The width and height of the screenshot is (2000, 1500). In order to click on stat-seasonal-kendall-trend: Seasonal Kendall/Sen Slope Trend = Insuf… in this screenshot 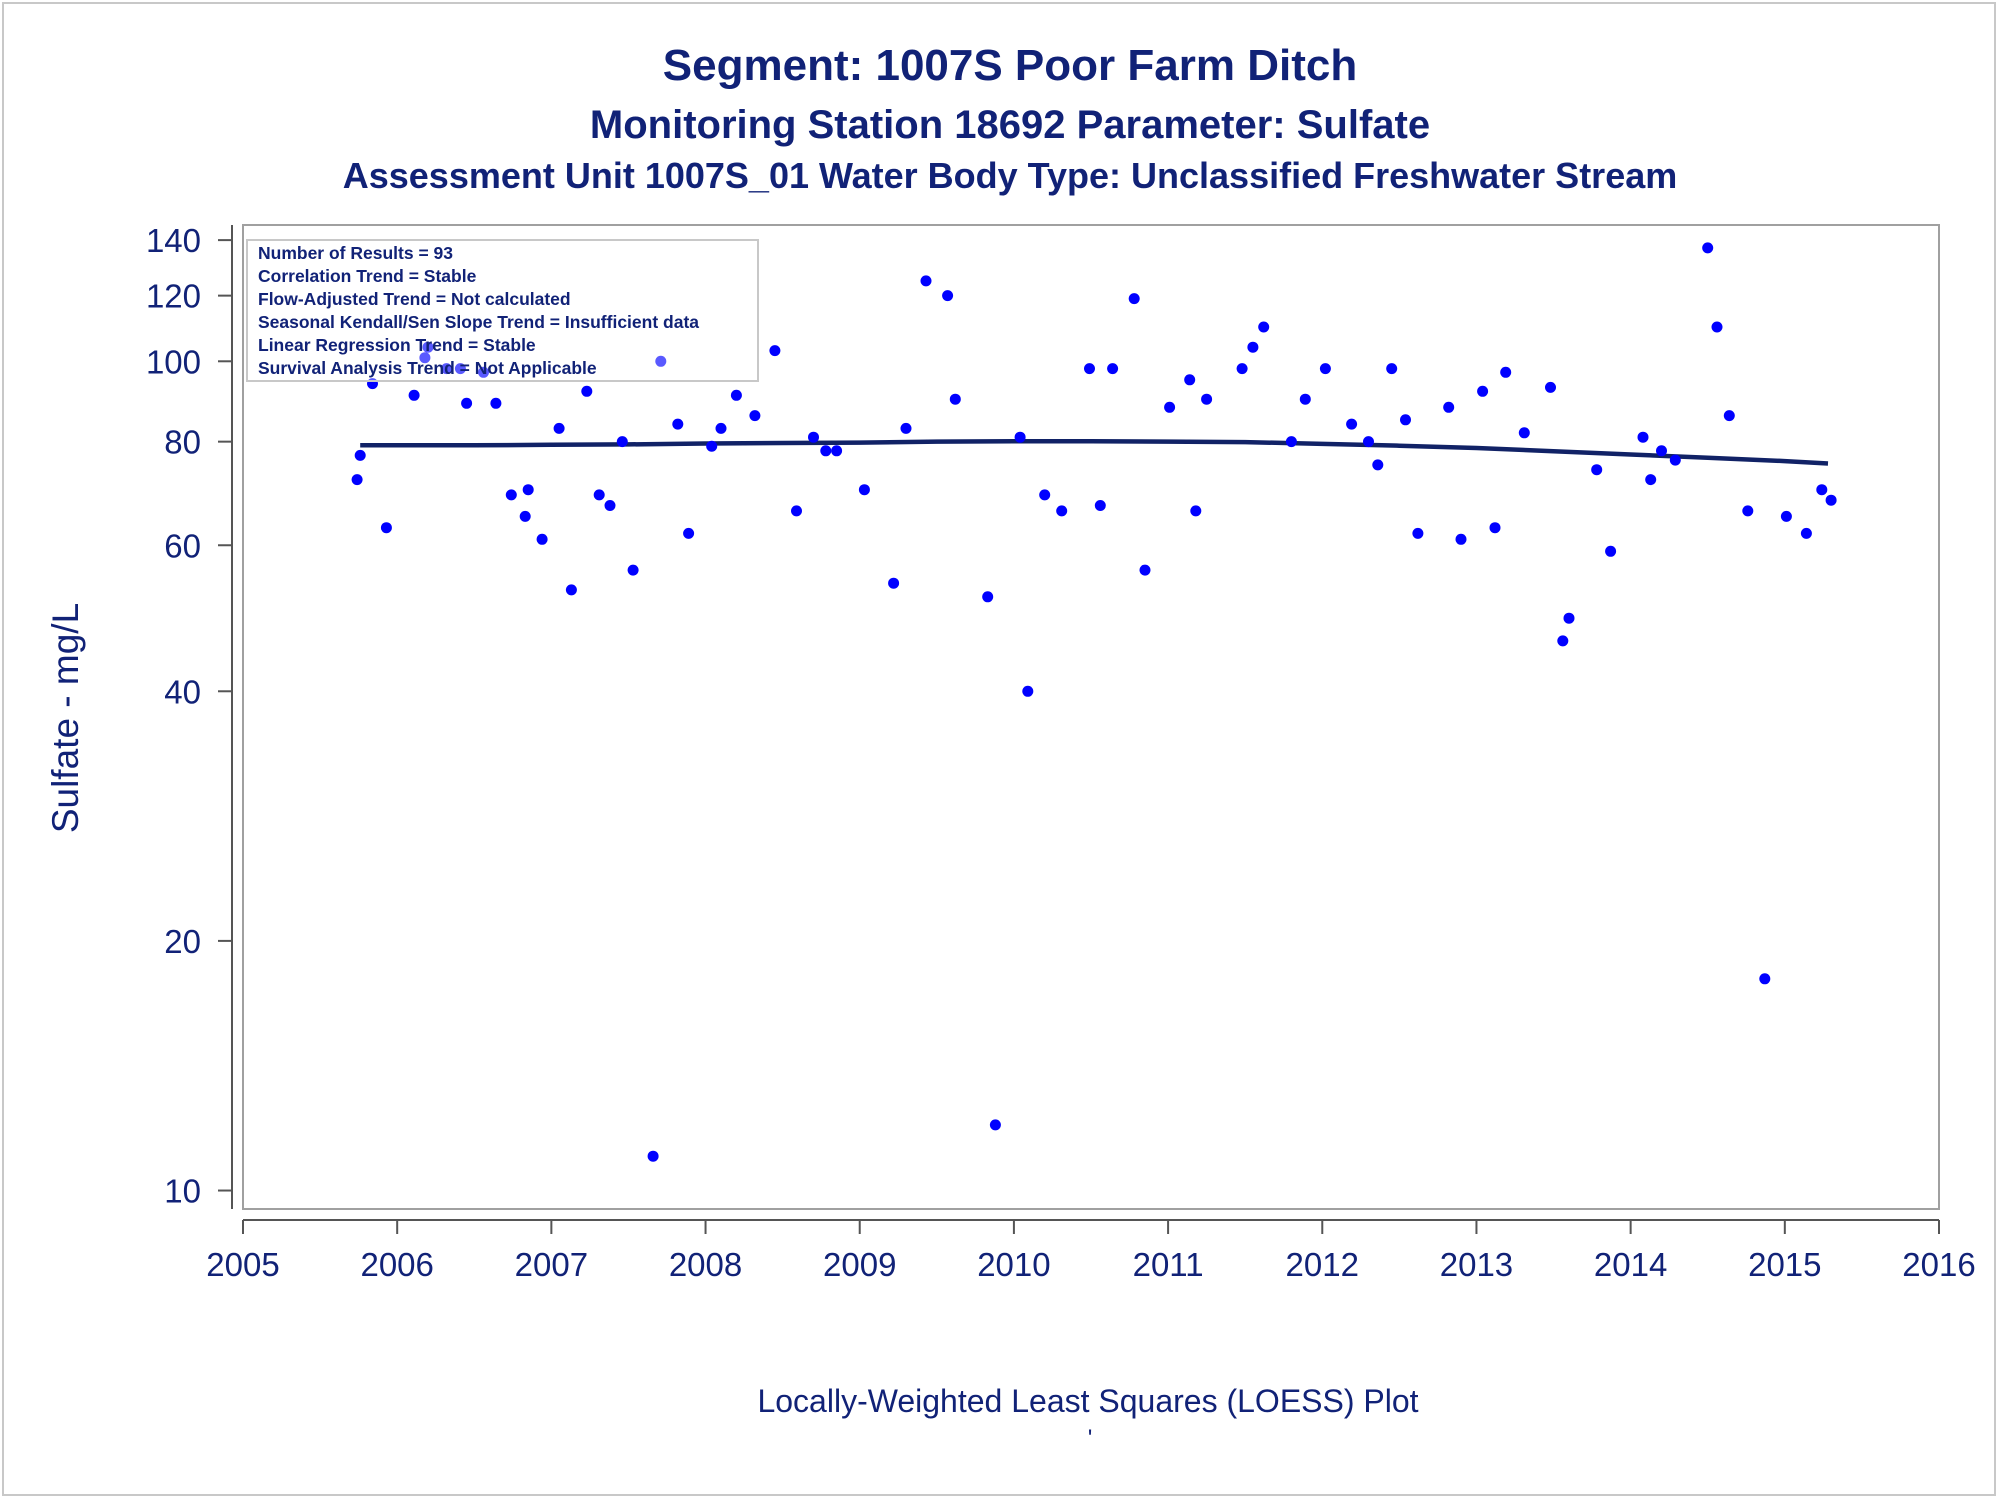, I will do `click(478, 322)`.